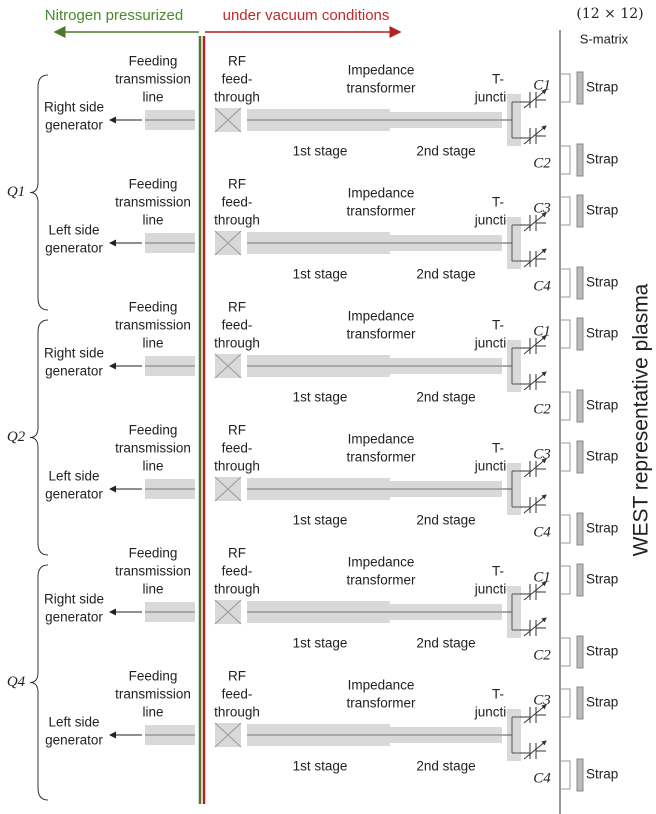  Describe the element at coordinates (16, 682) in the screenshot. I see `group-label: Q4` at that location.